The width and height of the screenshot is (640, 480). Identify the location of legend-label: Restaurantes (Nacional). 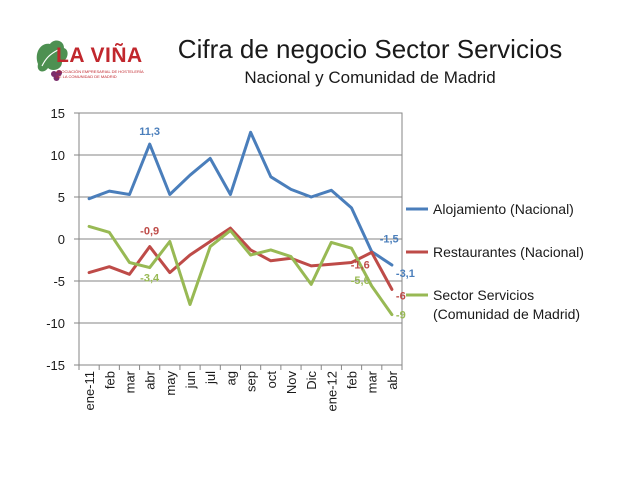
(508, 252).